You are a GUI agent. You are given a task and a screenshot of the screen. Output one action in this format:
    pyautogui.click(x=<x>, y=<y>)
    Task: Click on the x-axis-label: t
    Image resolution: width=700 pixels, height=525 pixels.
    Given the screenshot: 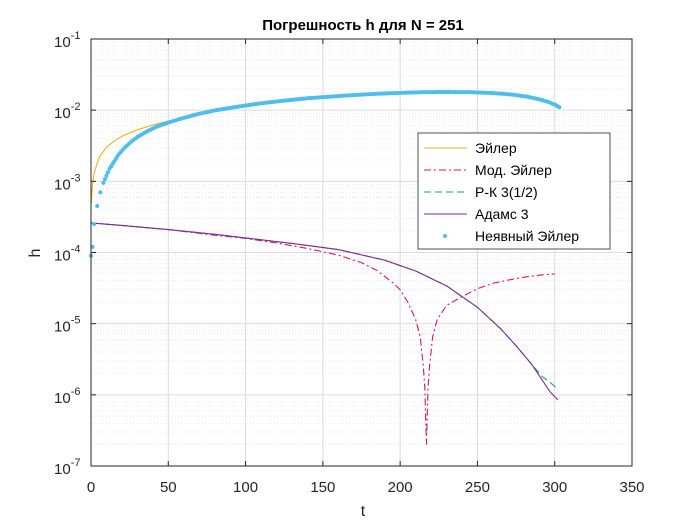 What is the action you would take?
    pyautogui.click(x=363, y=511)
    